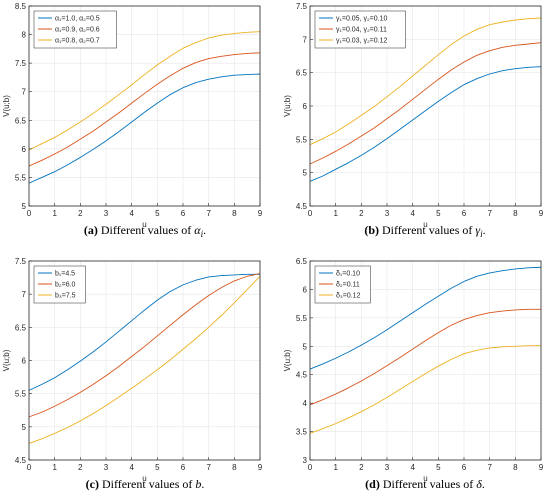  I want to click on y-tick-label: 3.5, so click(302, 432).